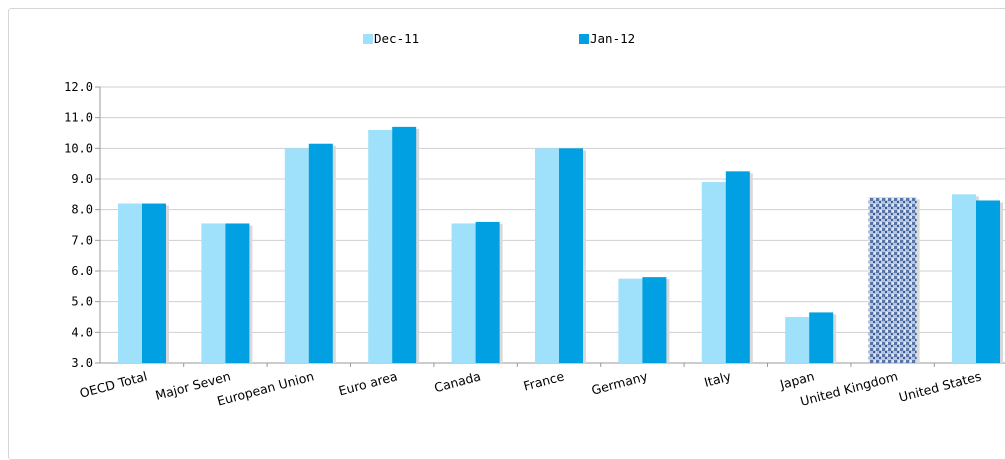 Image resolution: width=1005 pixels, height=460 pixels. I want to click on y-tick-label: 7.0, so click(82, 240).